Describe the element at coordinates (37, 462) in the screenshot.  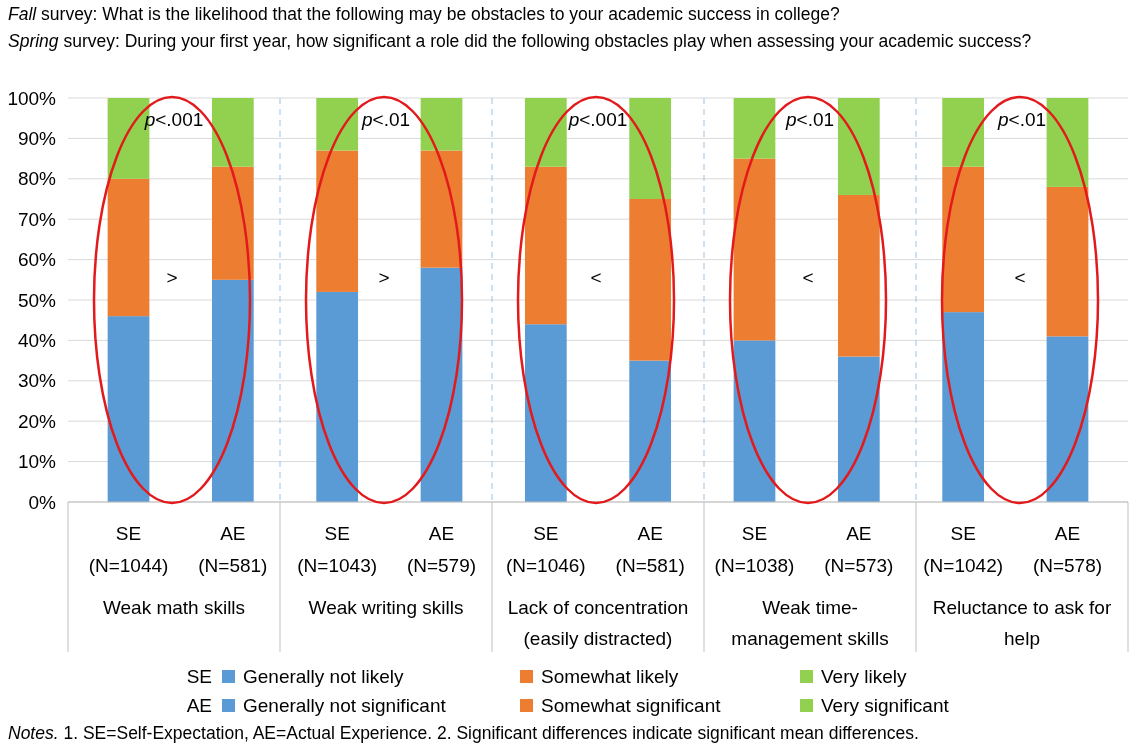
I see `y-tick-label: 10%` at that location.